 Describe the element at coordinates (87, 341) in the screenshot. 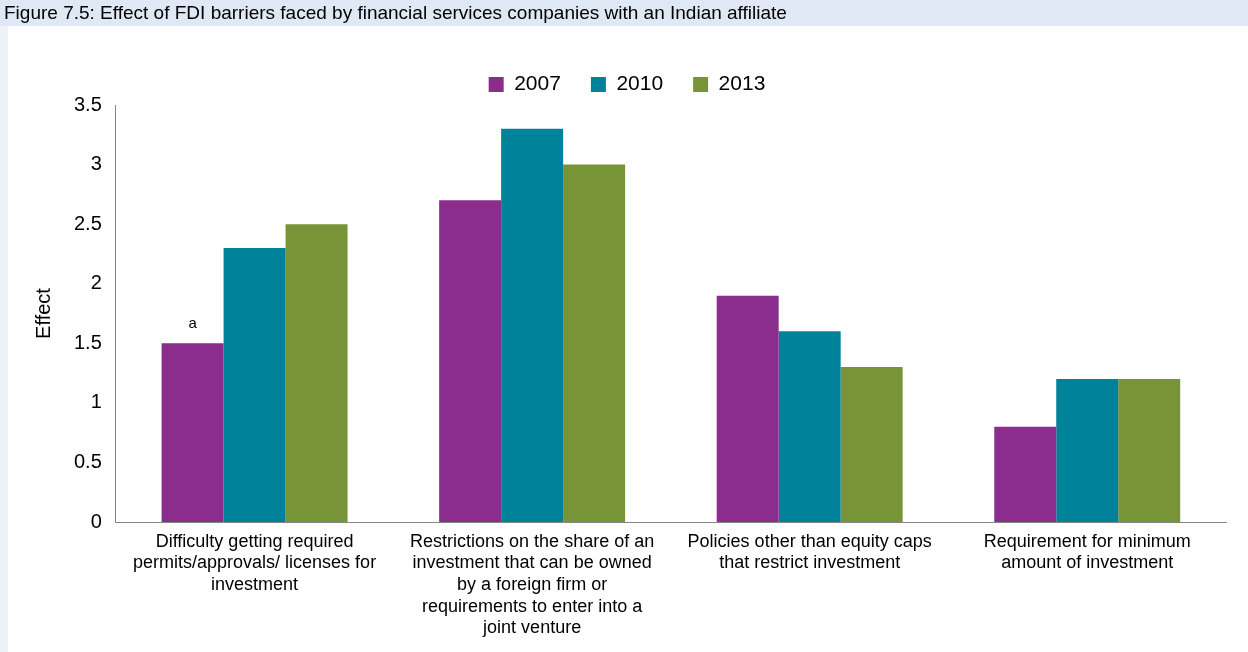

I see `y-tick-label: 1.5` at that location.